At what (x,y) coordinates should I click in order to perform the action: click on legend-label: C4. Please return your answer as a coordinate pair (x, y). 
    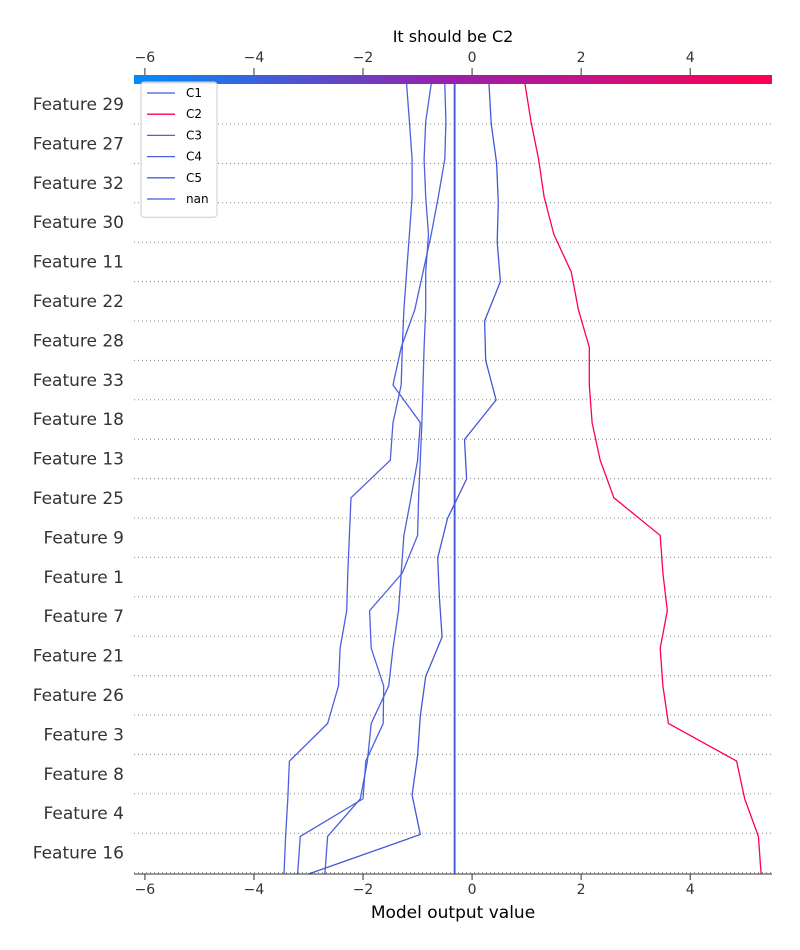
    Looking at the image, I should click on (194, 157).